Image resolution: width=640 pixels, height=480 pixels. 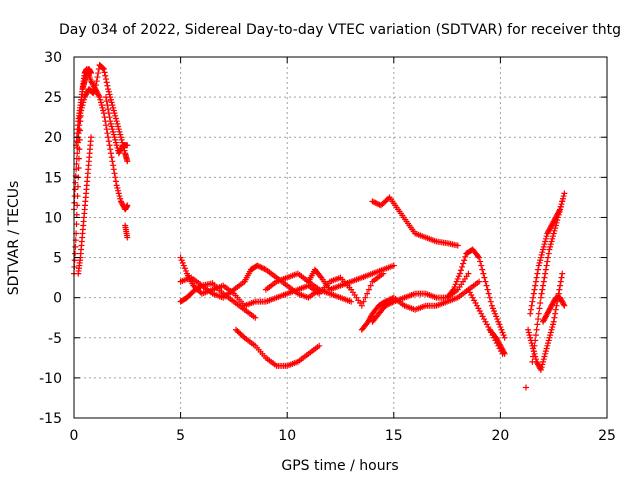 What do you see at coordinates (180, 436) in the screenshot?
I see `x-tick-label: 5` at bounding box center [180, 436].